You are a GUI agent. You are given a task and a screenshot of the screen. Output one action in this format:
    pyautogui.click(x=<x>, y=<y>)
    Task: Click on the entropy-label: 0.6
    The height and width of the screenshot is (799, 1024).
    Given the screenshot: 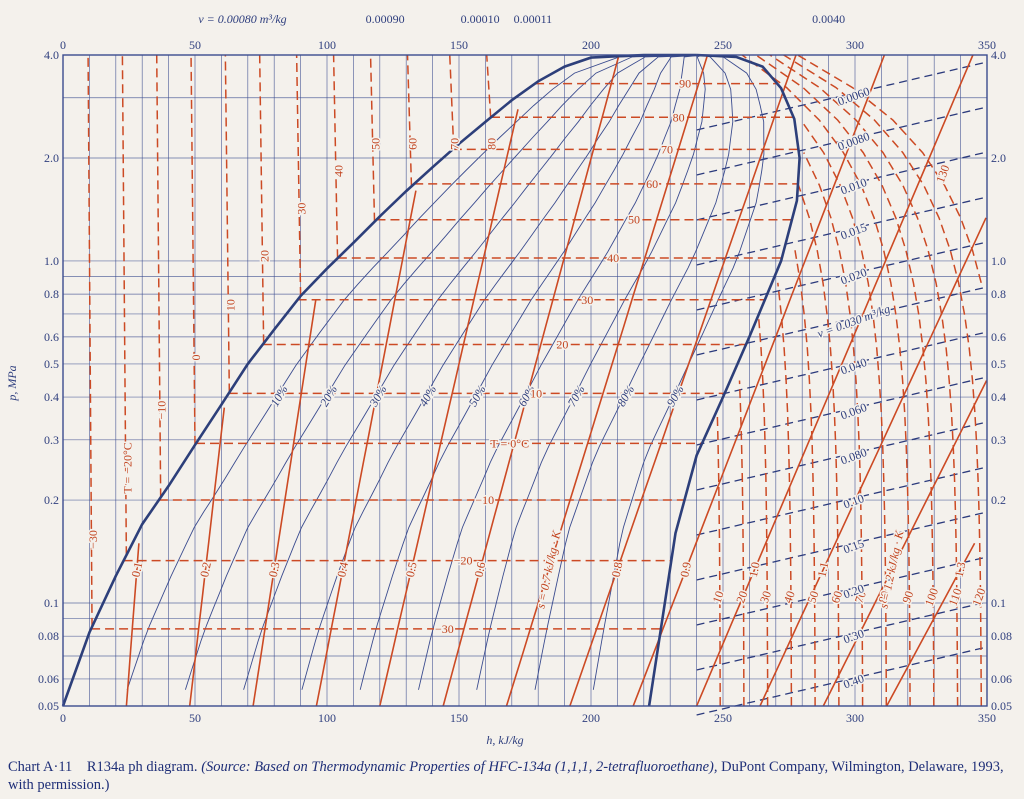 What is the action you would take?
    pyautogui.click(x=479, y=570)
    